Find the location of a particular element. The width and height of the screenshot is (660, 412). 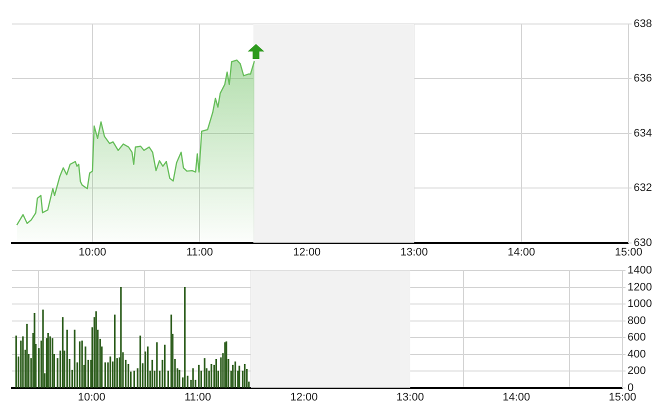

y-tick-label: 638 is located at coordinates (643, 24).